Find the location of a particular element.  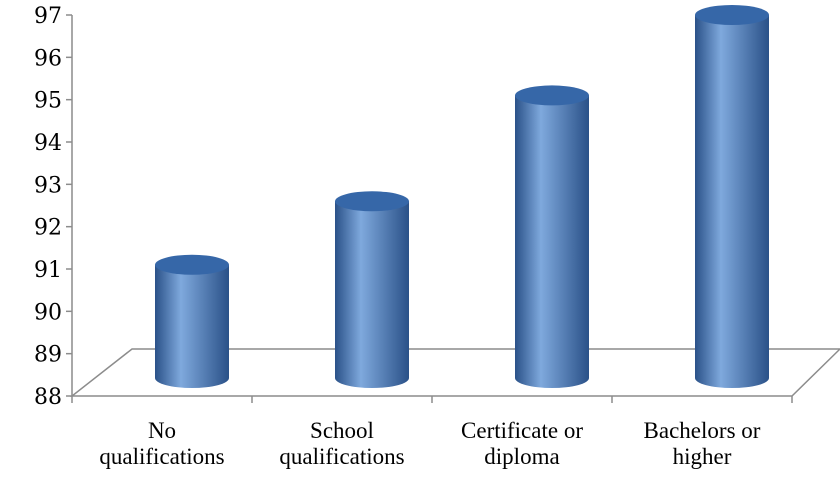

y-tick-label: 89 is located at coordinates (48, 355).